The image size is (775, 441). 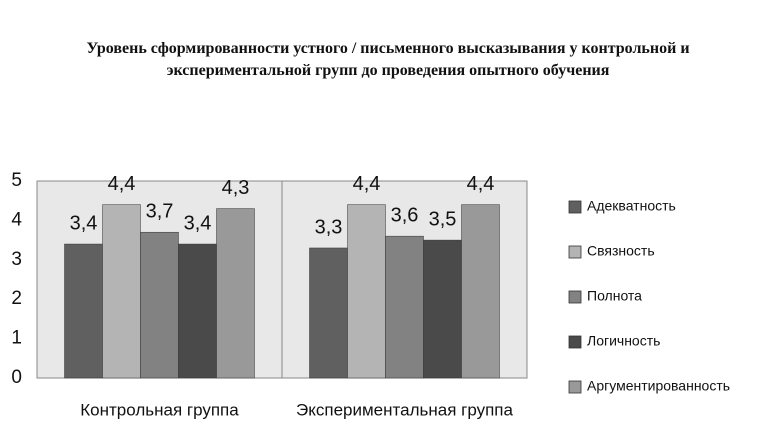 I want to click on y-tick-label: 0, so click(x=16, y=377).